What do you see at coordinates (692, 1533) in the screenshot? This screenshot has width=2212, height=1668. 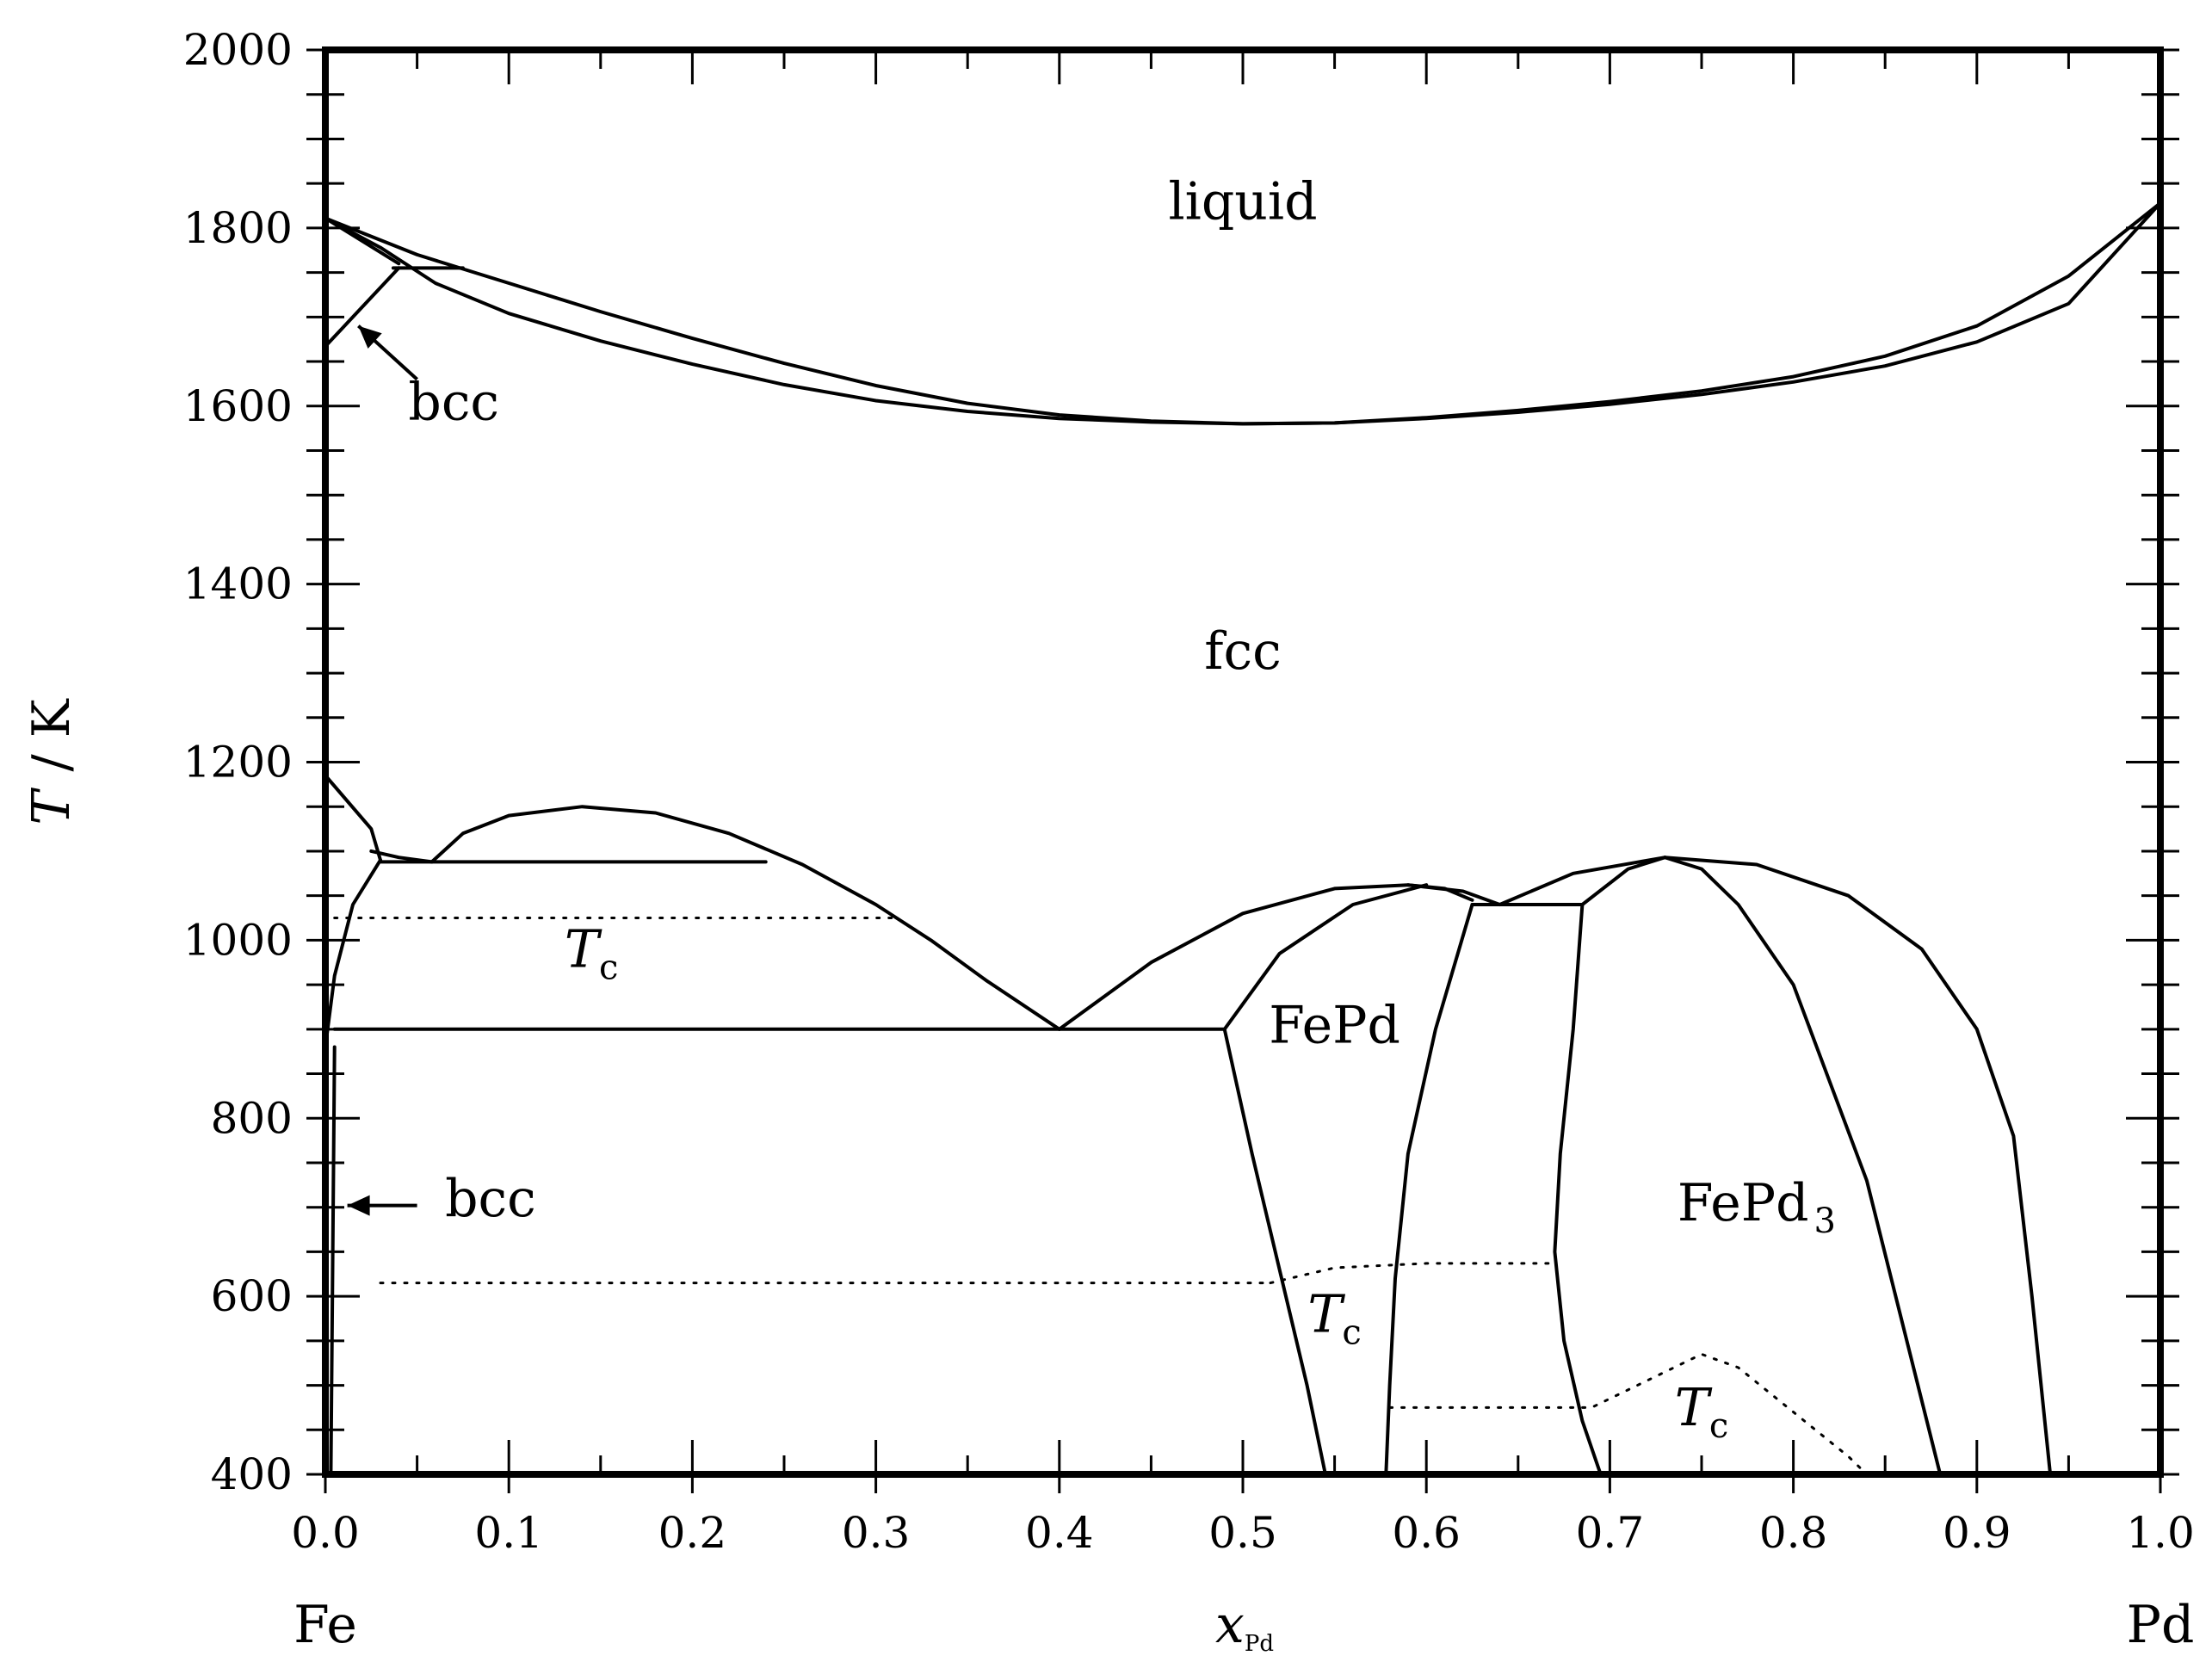 I see `x-tick-label: 0.2` at bounding box center [692, 1533].